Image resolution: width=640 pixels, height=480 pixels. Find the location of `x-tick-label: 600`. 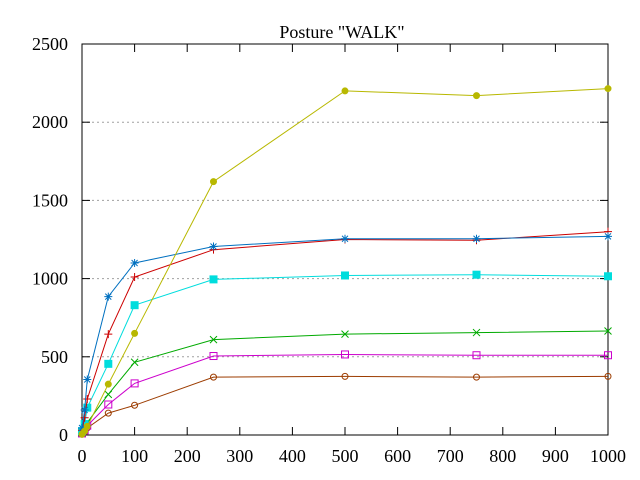

x-tick-label: 600 is located at coordinates (397, 456).